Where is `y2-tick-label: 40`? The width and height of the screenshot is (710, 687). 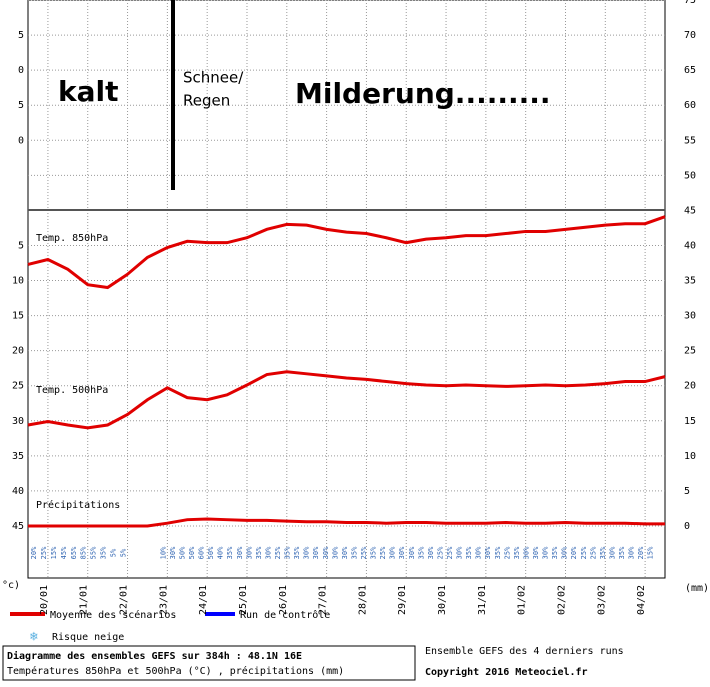 y2-tick-label: 40 is located at coordinates (690, 245).